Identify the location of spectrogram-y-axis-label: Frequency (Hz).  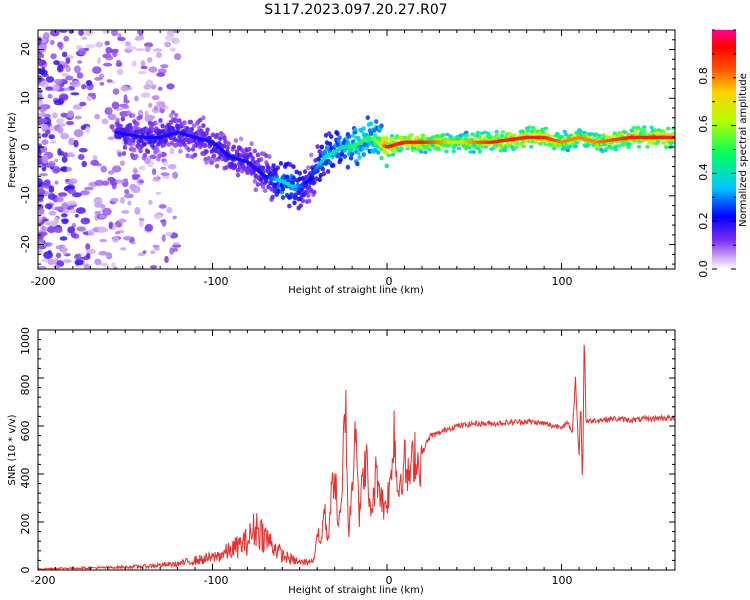
(12, 150).